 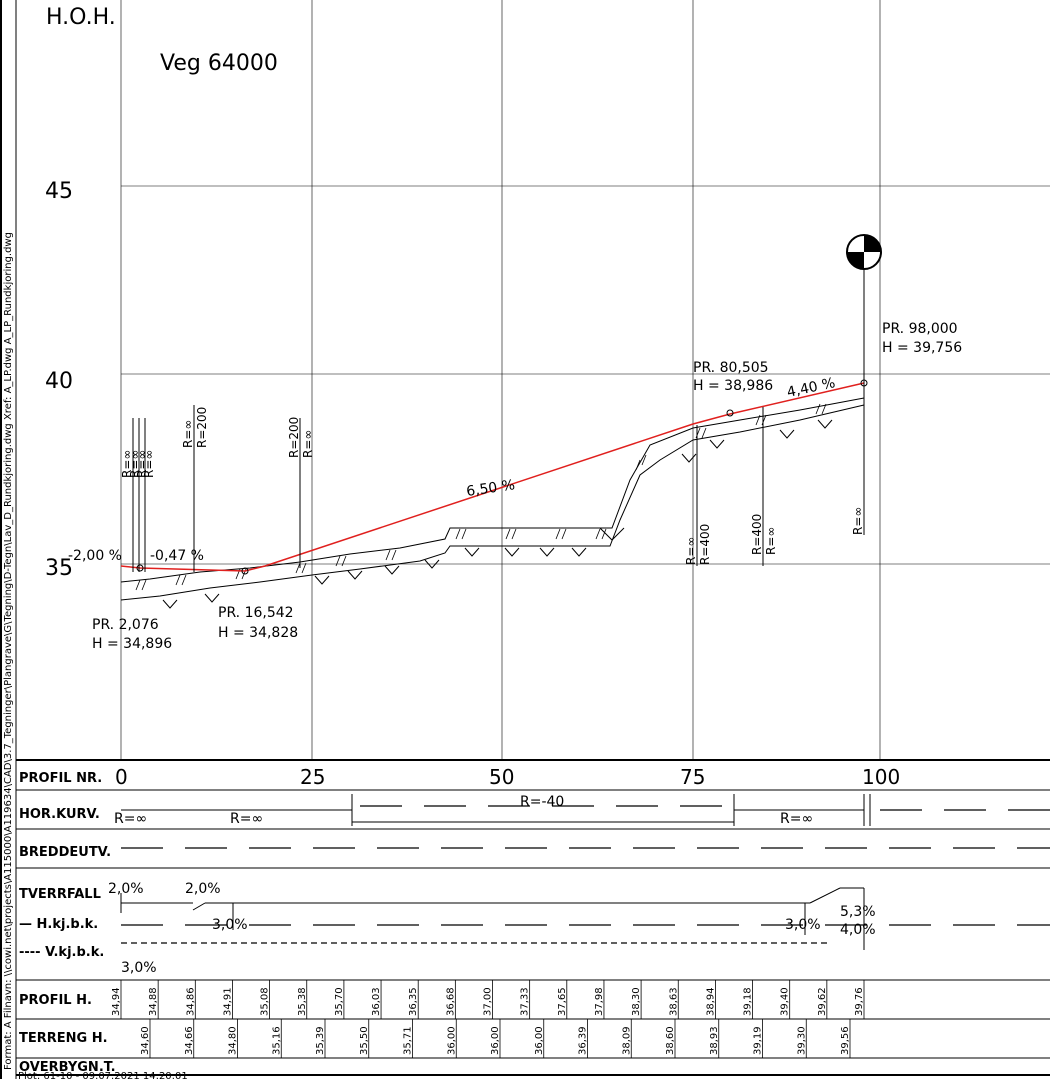 I want to click on terreng-h-value: 38,93, so click(x=714, y=1040).